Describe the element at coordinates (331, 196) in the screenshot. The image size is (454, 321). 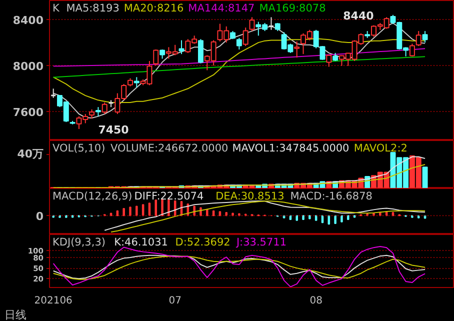
I see `annotation: MACD:-16.6878` at that location.